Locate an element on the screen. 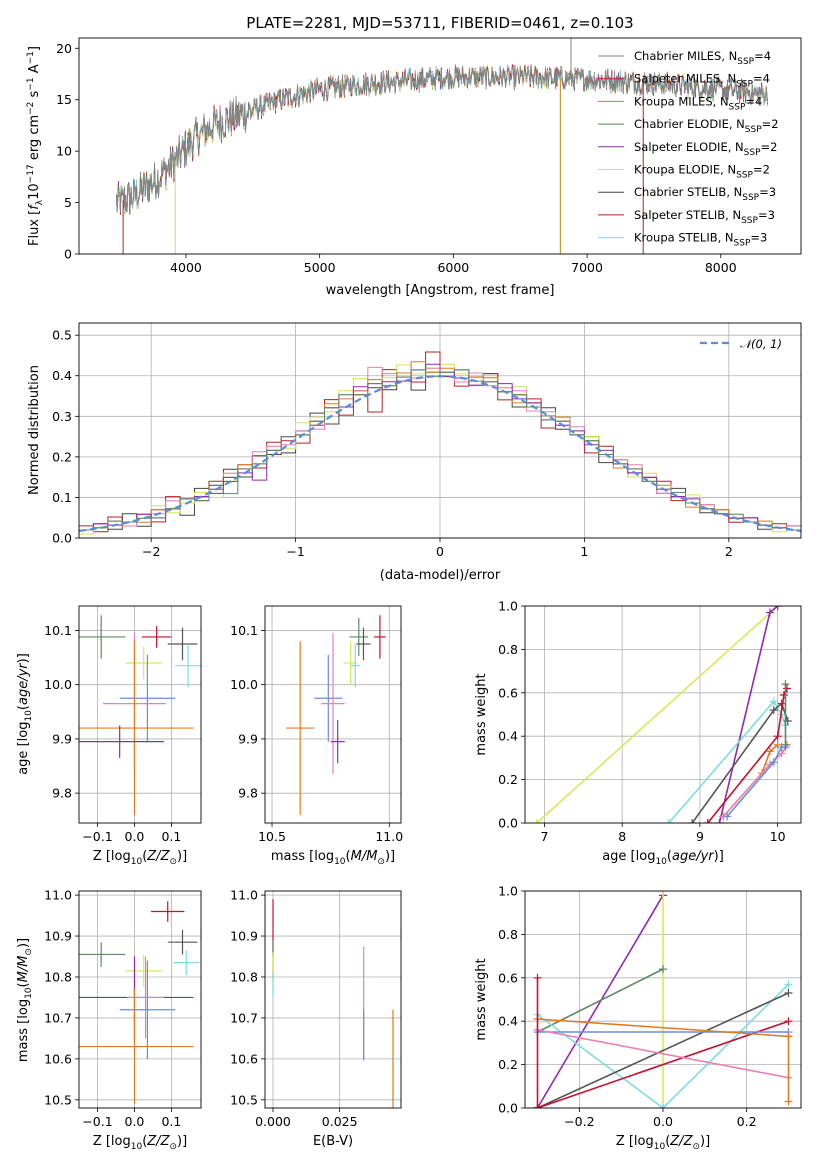 The height and width of the screenshot is (1170, 819). y-axis-label: mass [log10(M/M⊙)] is located at coordinates (25, 1000).